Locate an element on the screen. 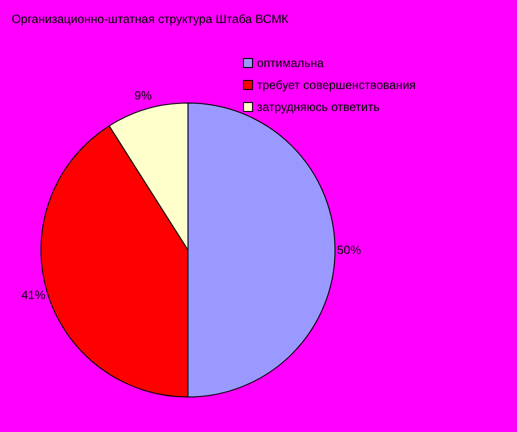  data-label: 50% is located at coordinates (349, 250).